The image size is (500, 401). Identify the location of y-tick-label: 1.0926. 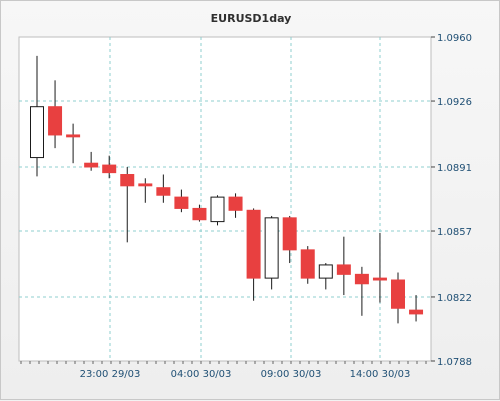
(454, 102).